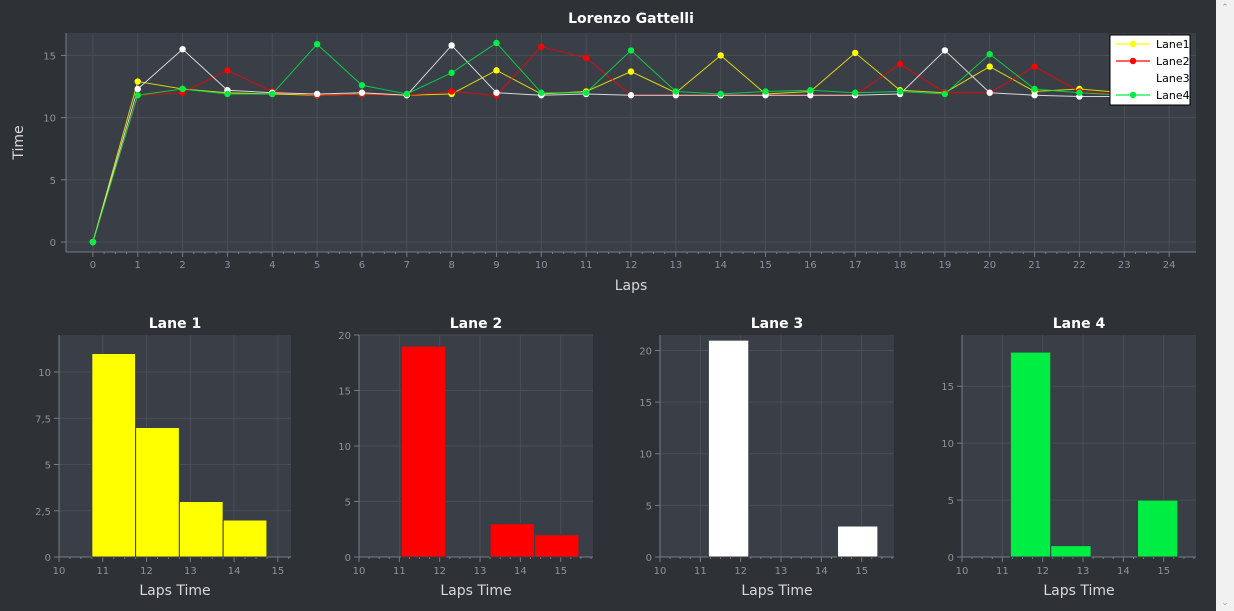 The image size is (1234, 611). What do you see at coordinates (1173, 95) in the screenshot?
I see `legend-label: Lane4` at bounding box center [1173, 95].